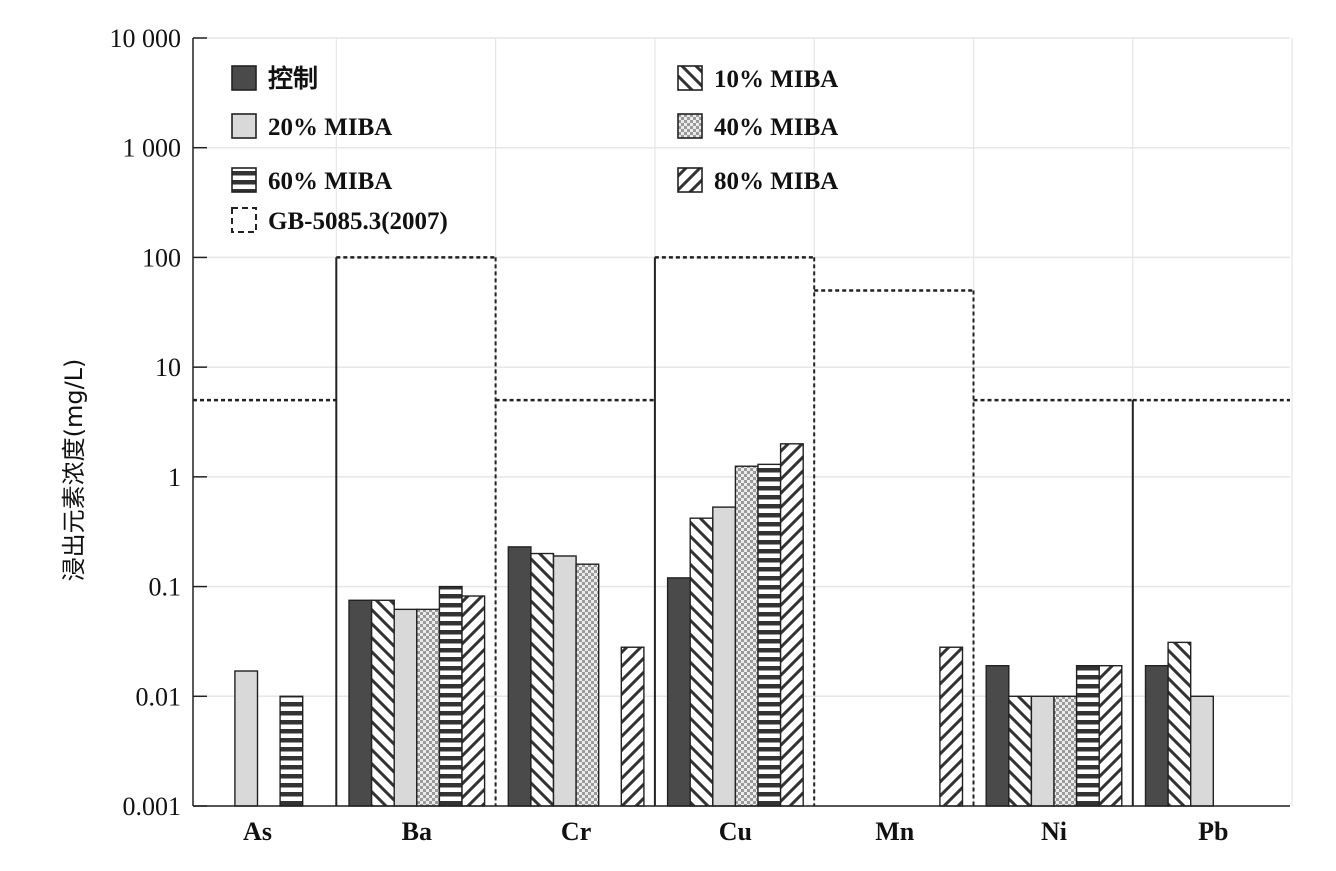 This screenshot has height=871, width=1336. Describe the element at coordinates (358, 221) in the screenshot. I see `legend-label: GB-5085.3(2007)` at that location.